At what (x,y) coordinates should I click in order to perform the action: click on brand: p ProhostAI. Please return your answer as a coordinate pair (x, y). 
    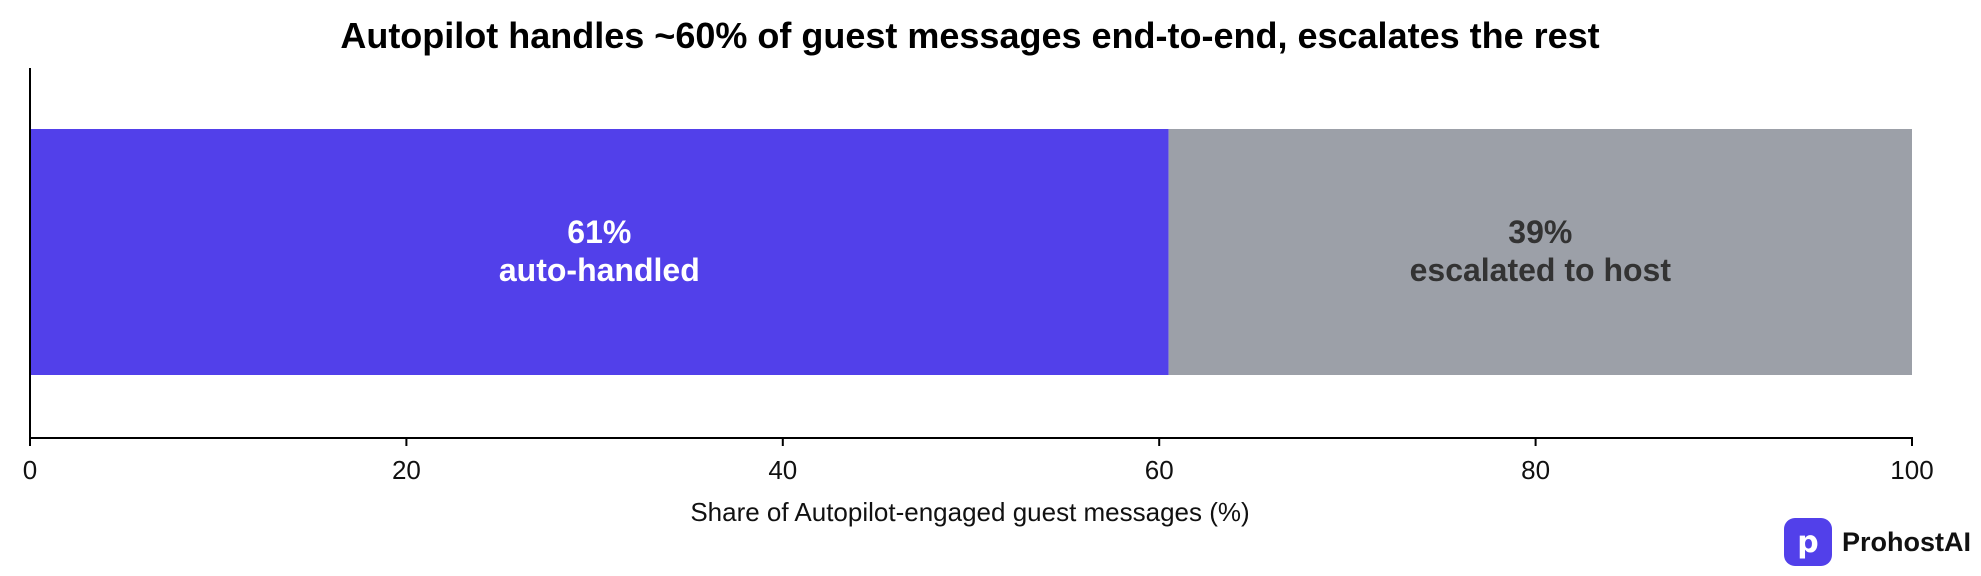
    Looking at the image, I should click on (1877, 542).